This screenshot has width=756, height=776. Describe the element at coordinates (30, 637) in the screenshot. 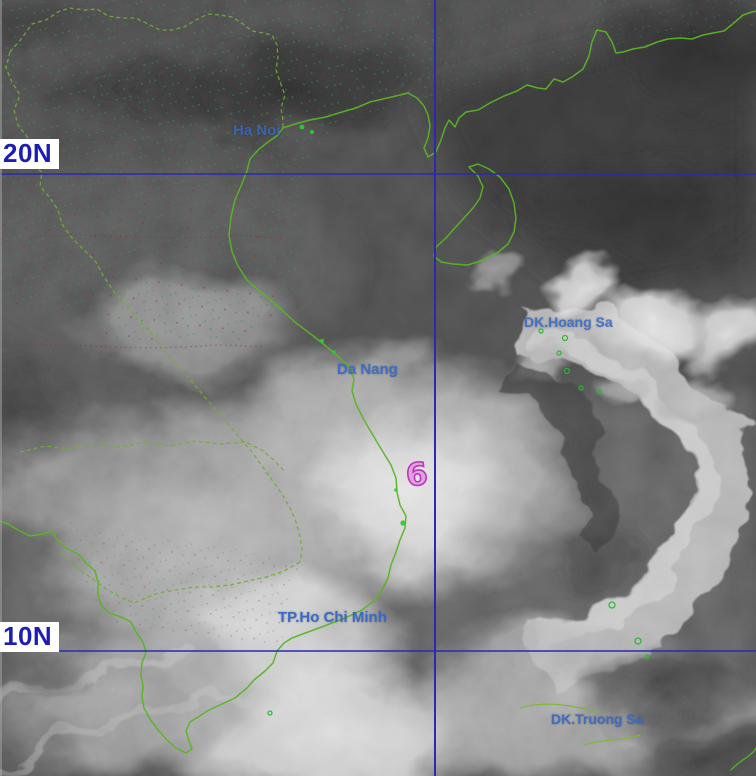

I see `latitude-label-10n: 10N` at that location.